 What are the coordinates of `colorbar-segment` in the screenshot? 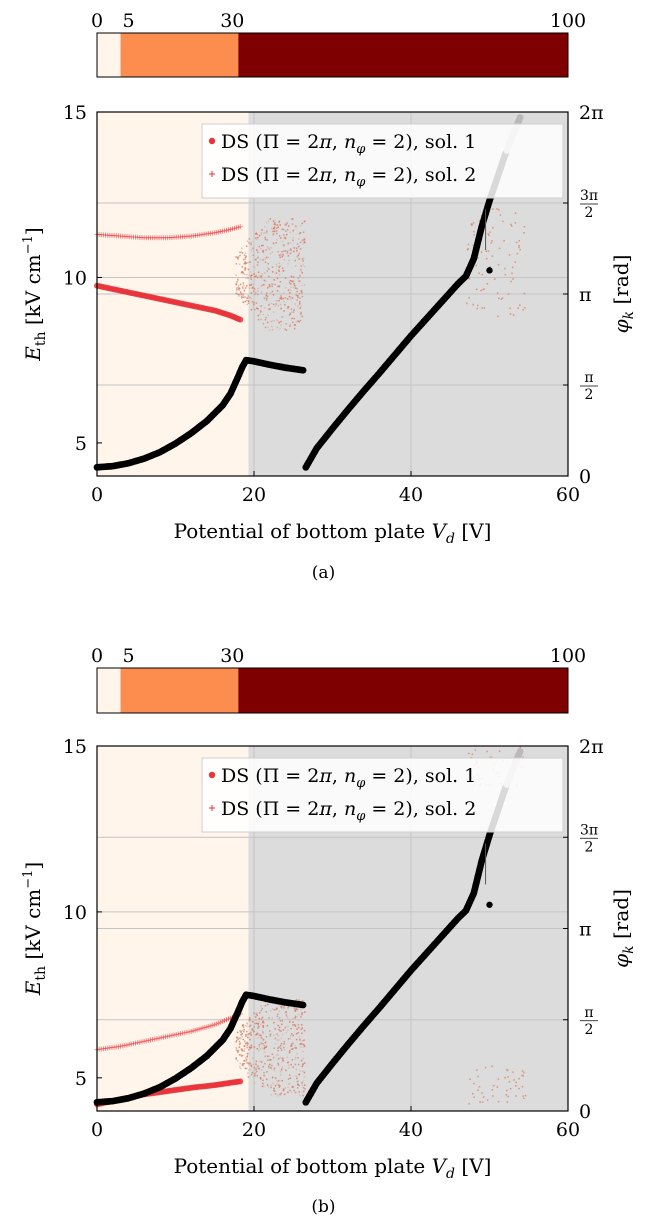 It's located at (109, 690).